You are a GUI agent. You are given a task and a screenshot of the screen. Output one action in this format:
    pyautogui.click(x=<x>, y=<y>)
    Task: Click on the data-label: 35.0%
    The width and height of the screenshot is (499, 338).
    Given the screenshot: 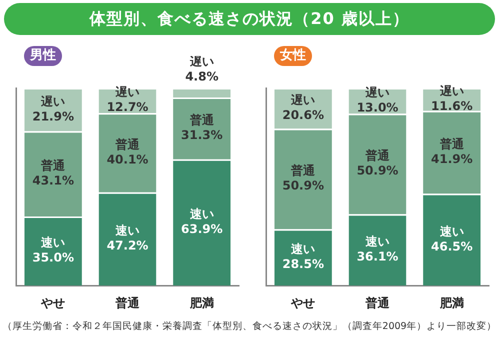 What is the action you would take?
    pyautogui.click(x=53, y=257)
    